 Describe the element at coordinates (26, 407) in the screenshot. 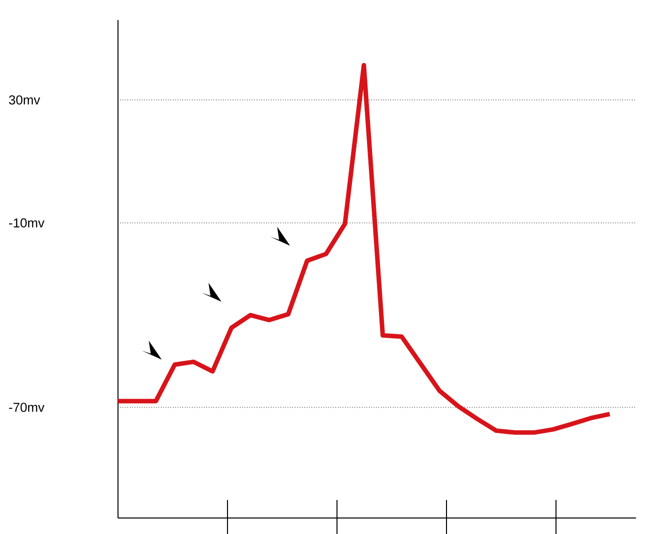

I see `y-tick-label: -70mv` at that location.